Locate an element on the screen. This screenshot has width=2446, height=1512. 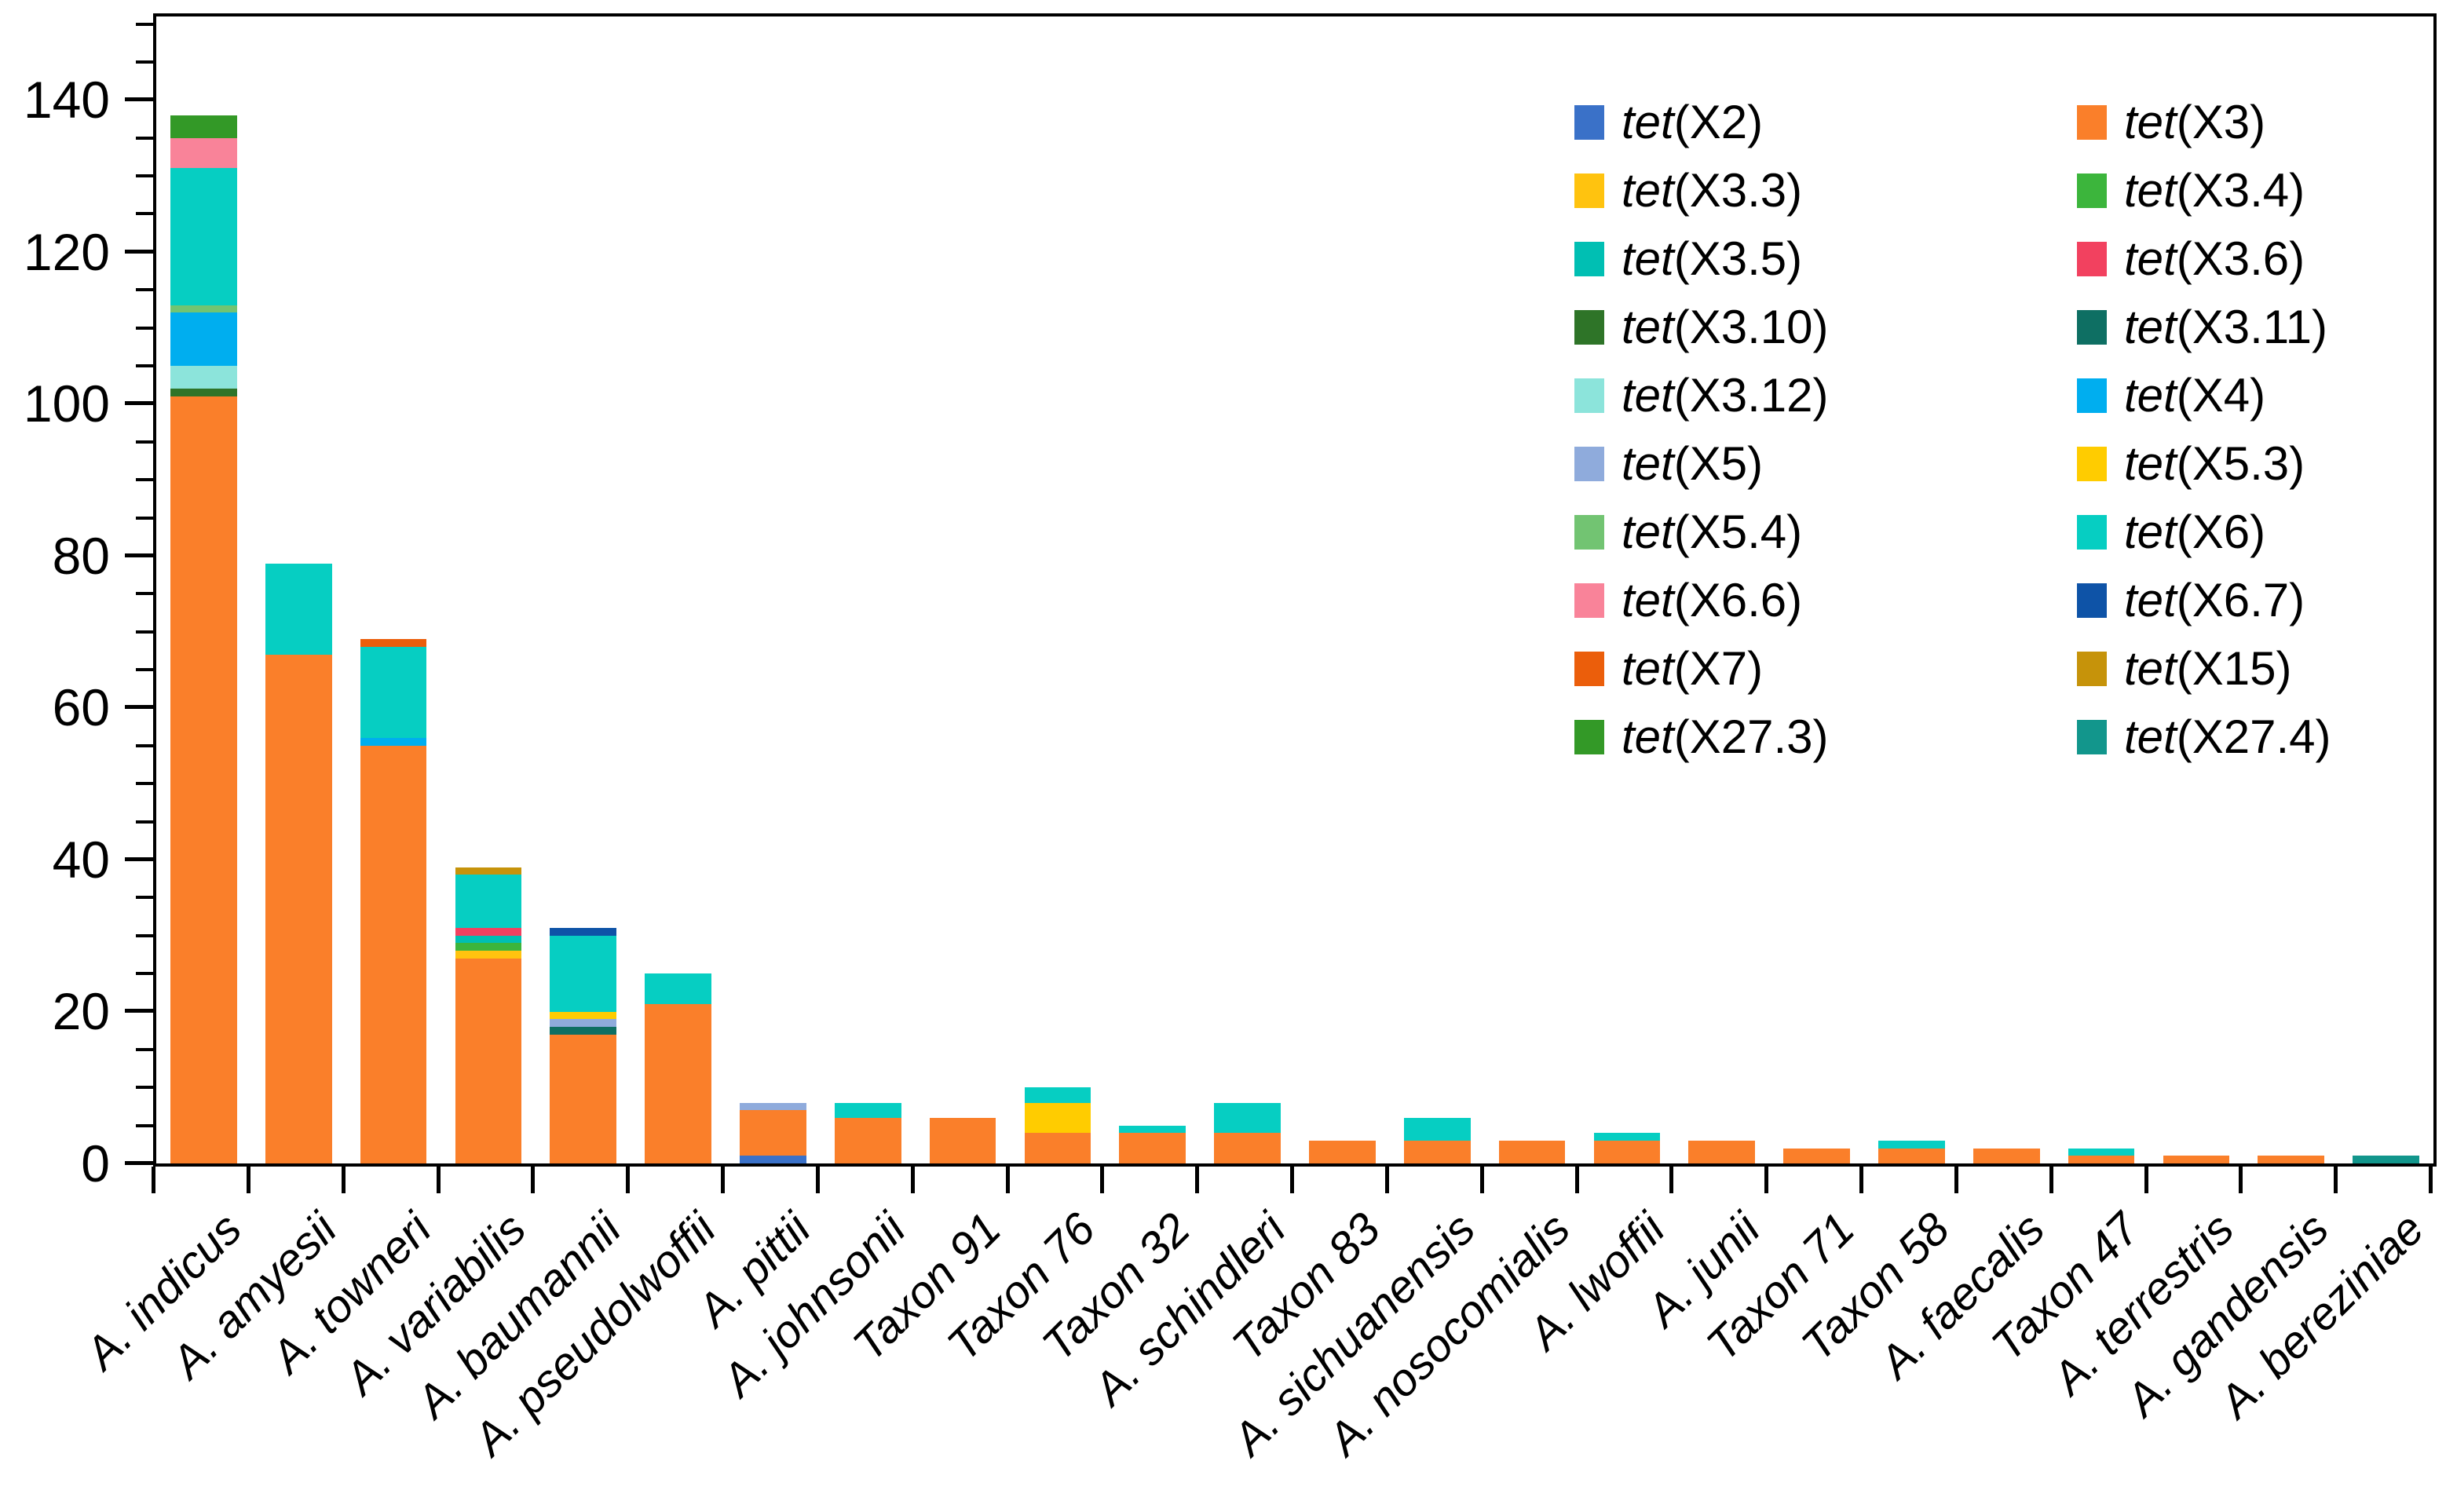
legend-label: tet(X27.4) is located at coordinates (2227, 736).